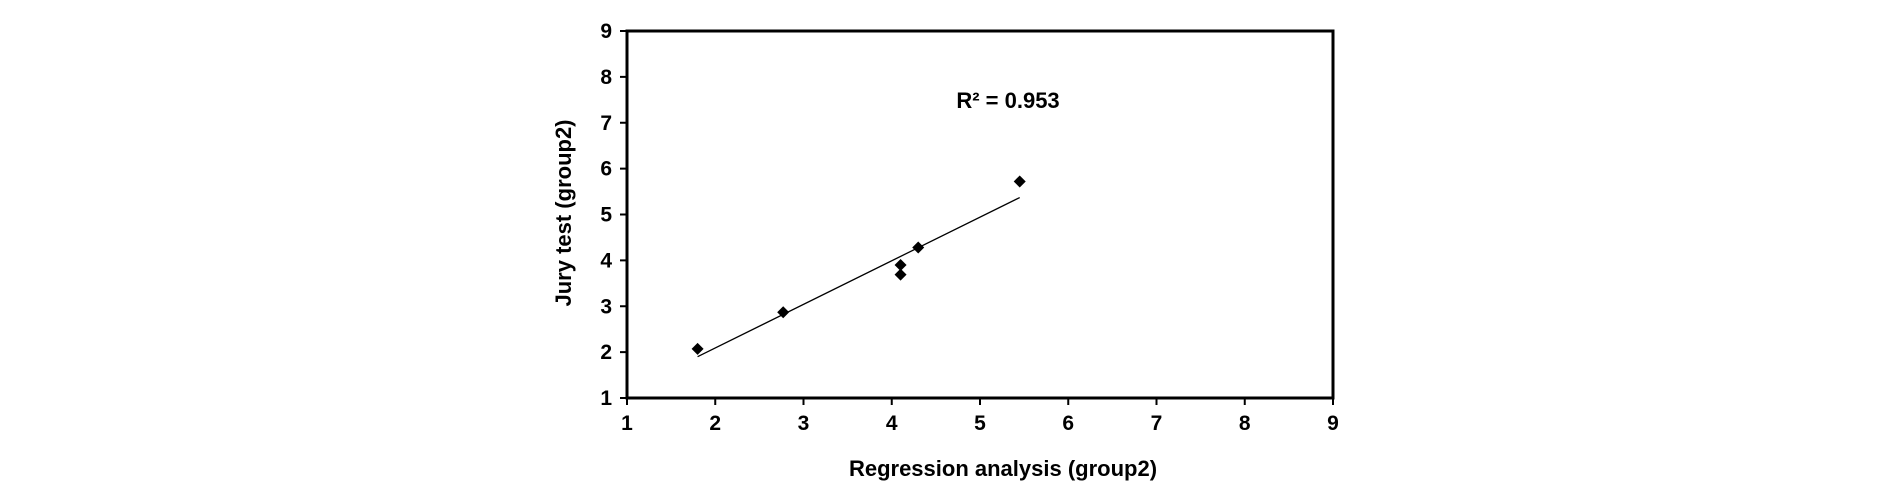 The image size is (1890, 502). I want to click on y-tick-label: 5, so click(606, 215).